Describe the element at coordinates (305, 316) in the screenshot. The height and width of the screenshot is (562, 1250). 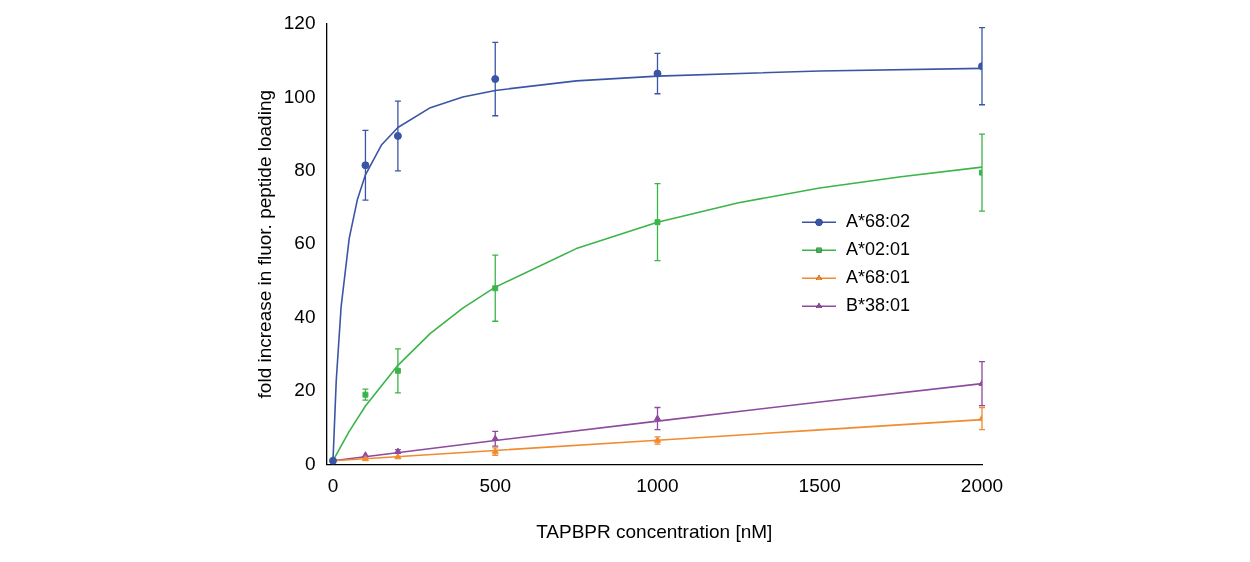
I see `y-tick-label: 40` at that location.